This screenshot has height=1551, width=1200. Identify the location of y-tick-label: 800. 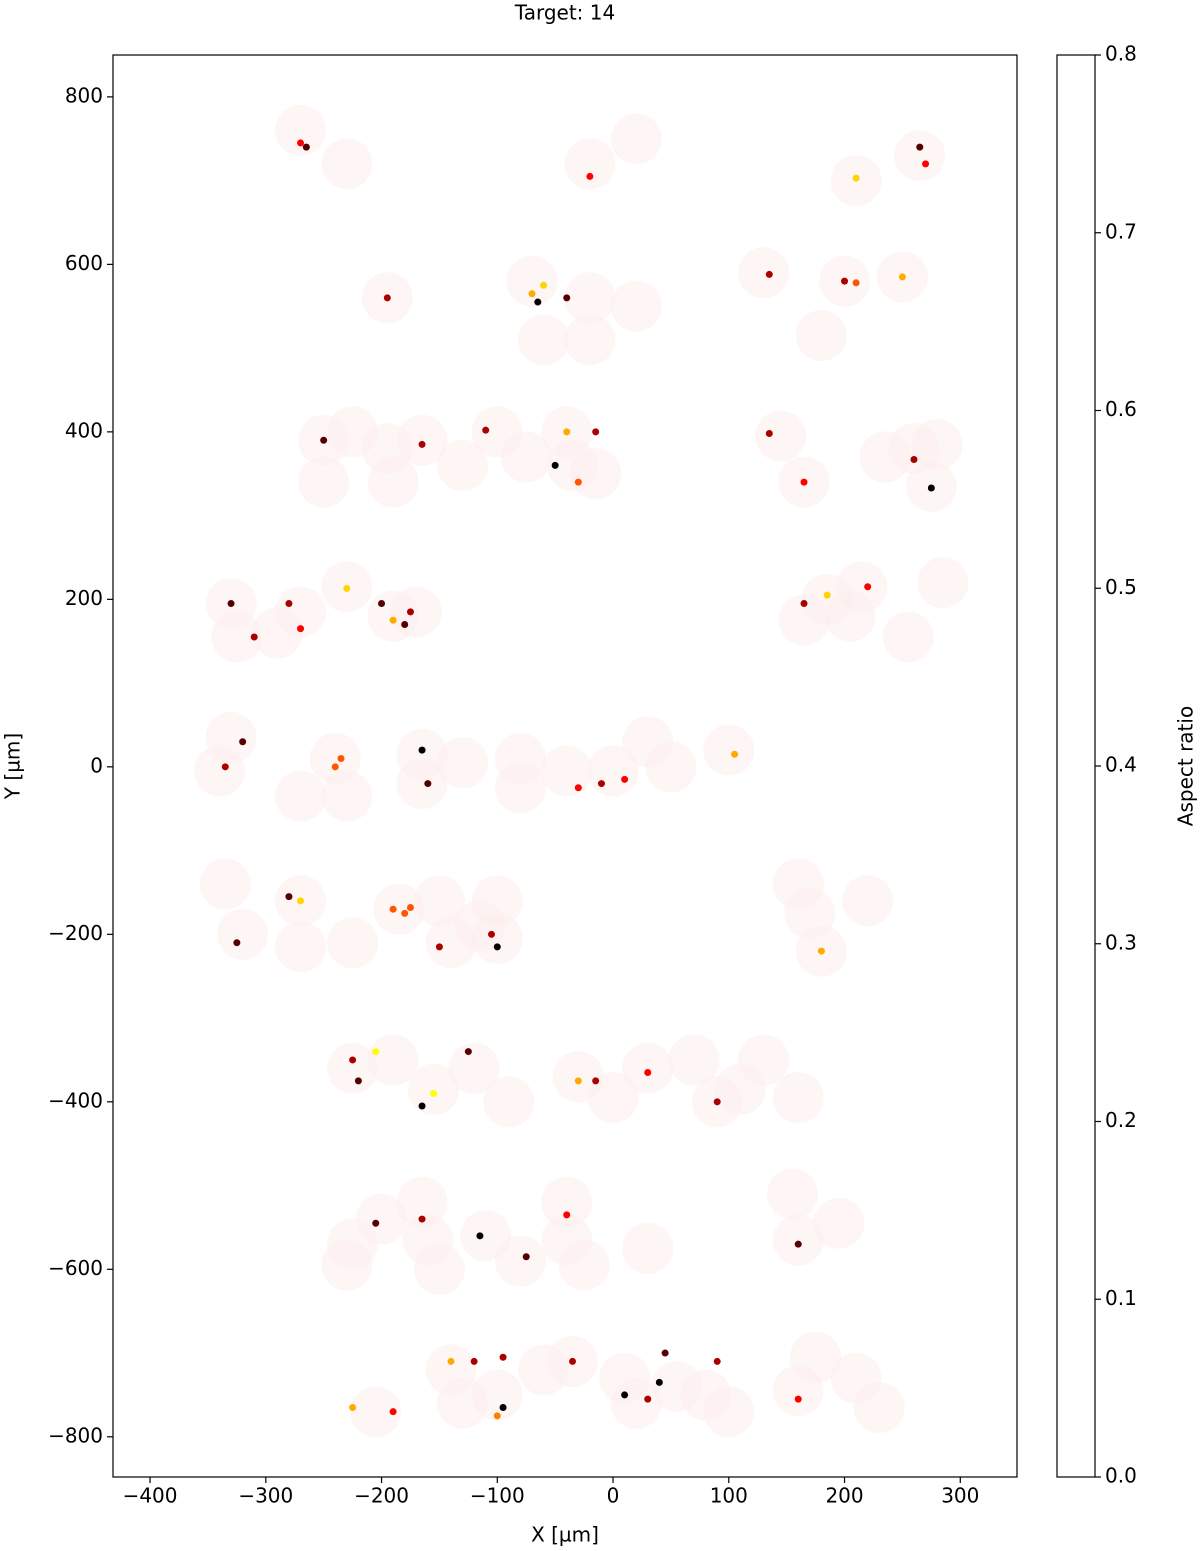
(84, 95).